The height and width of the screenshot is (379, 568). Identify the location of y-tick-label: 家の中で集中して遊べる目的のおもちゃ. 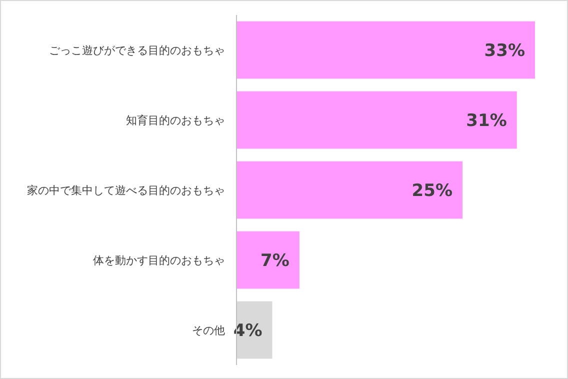
(126, 190).